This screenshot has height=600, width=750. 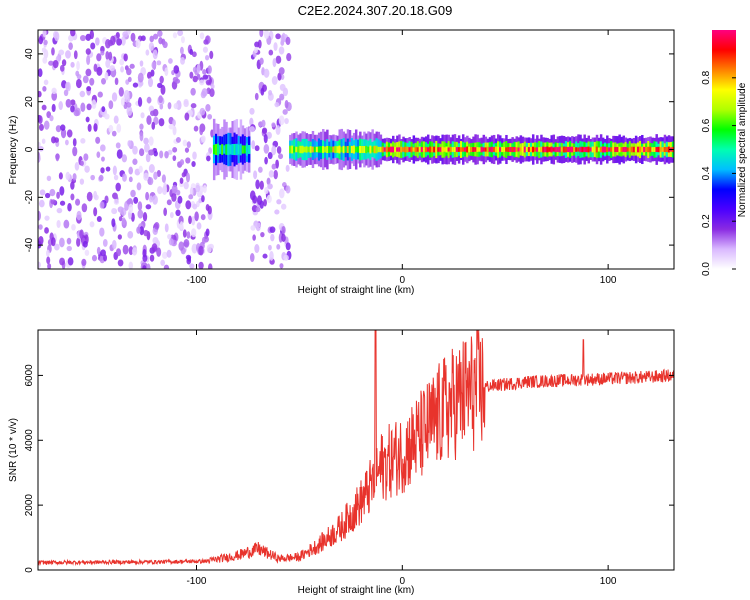 I want to click on spectrogram-y-tick-label: -40, so click(x=29, y=244).